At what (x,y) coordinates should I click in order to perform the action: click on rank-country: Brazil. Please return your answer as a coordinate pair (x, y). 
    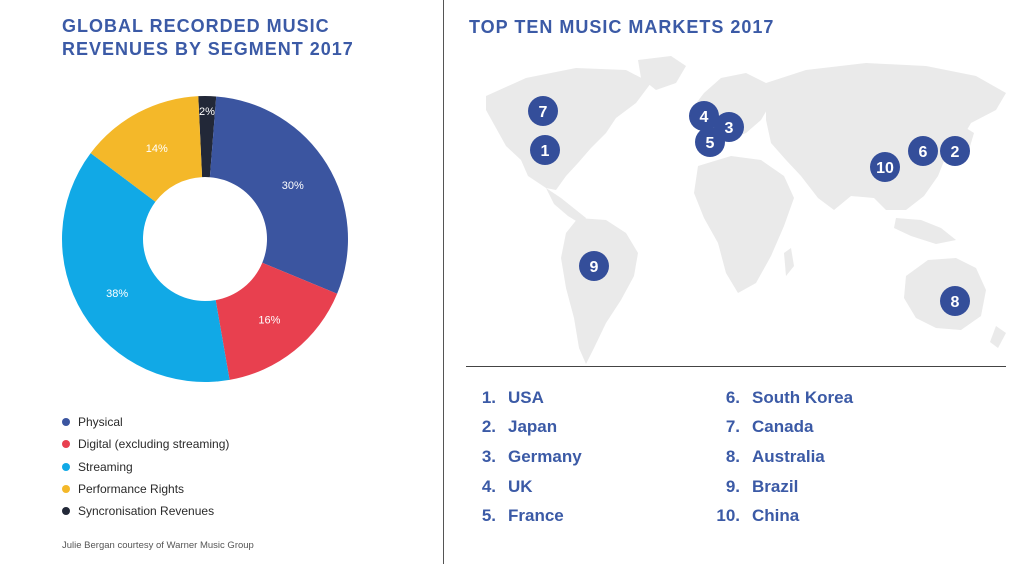
    Looking at the image, I should click on (775, 486).